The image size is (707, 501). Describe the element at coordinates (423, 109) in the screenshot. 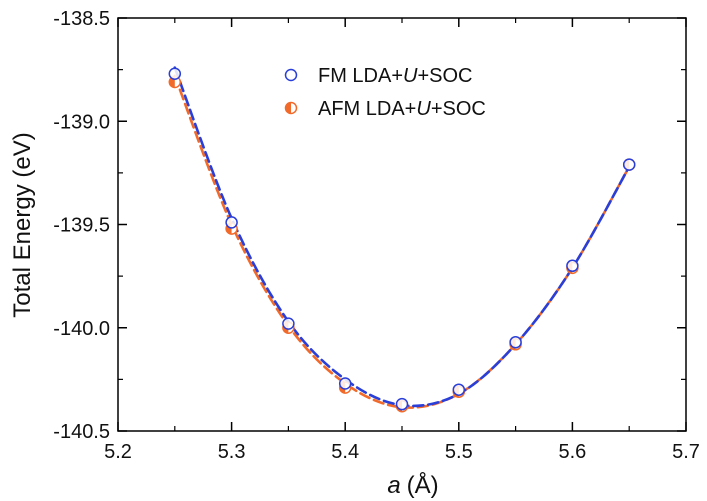

I see `legend-label-afm-italic: U` at that location.